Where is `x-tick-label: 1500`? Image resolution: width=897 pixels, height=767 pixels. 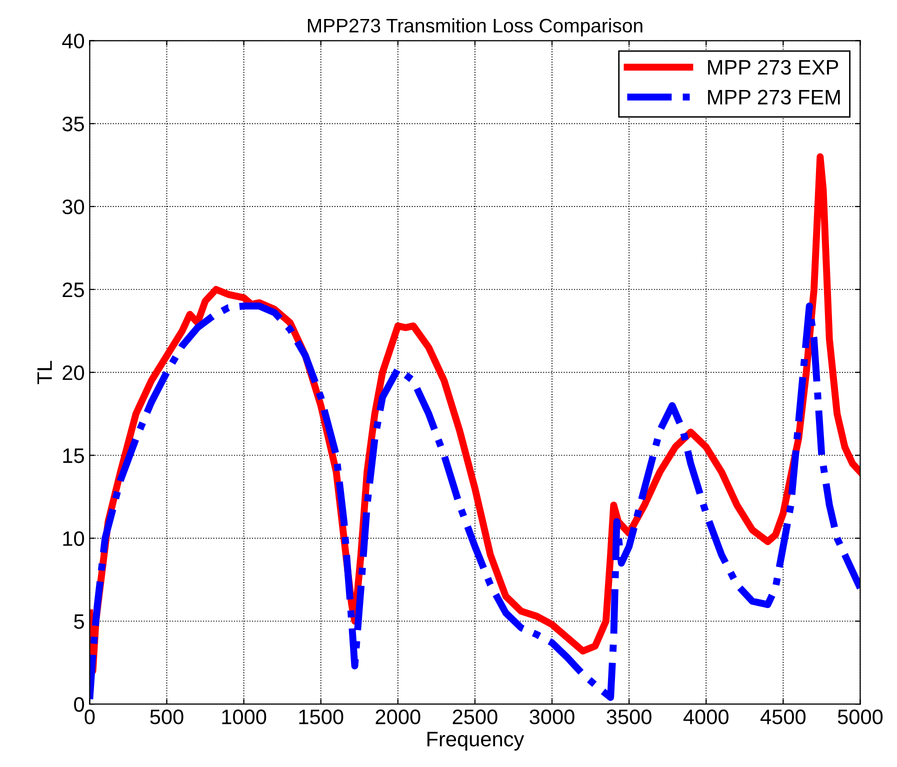
x-tick-label: 1500 is located at coordinates (321, 717).